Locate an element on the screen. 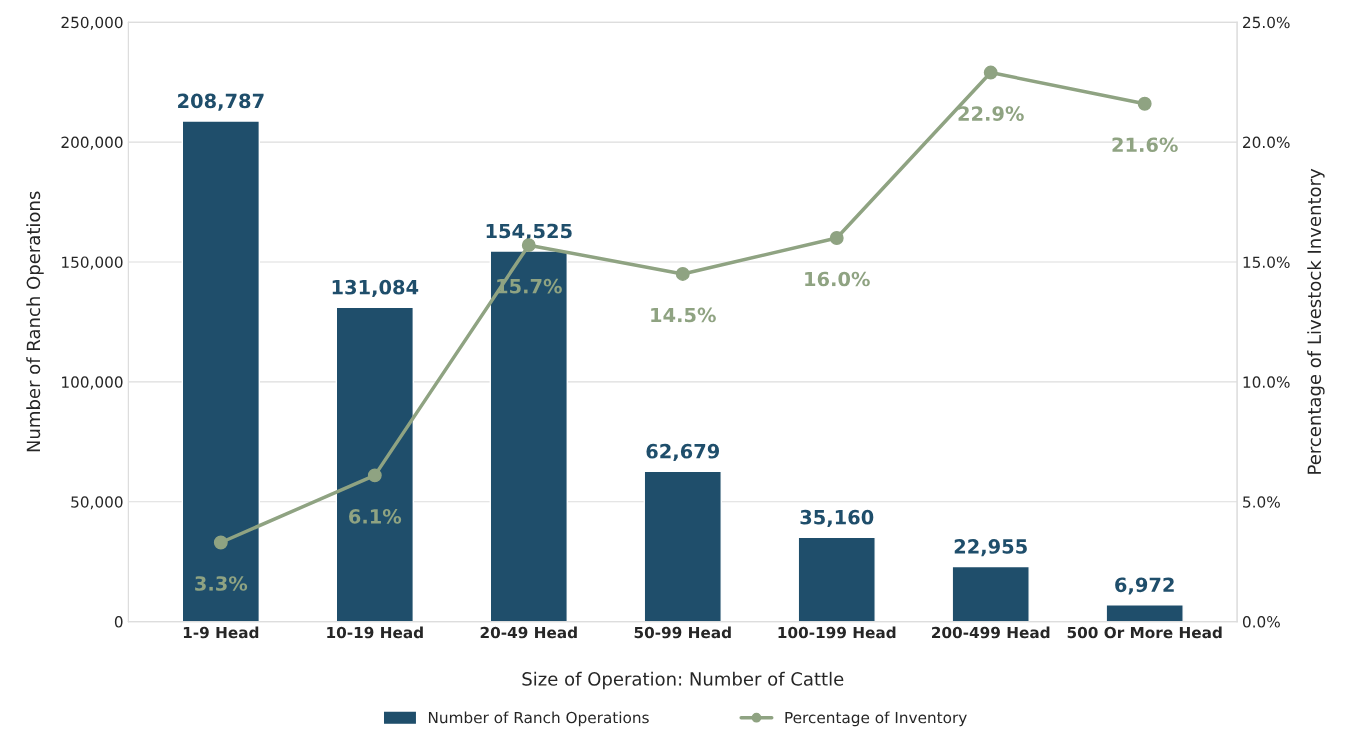 The height and width of the screenshot is (740, 1352). y2-tick-label: 20.0% is located at coordinates (1266, 142).